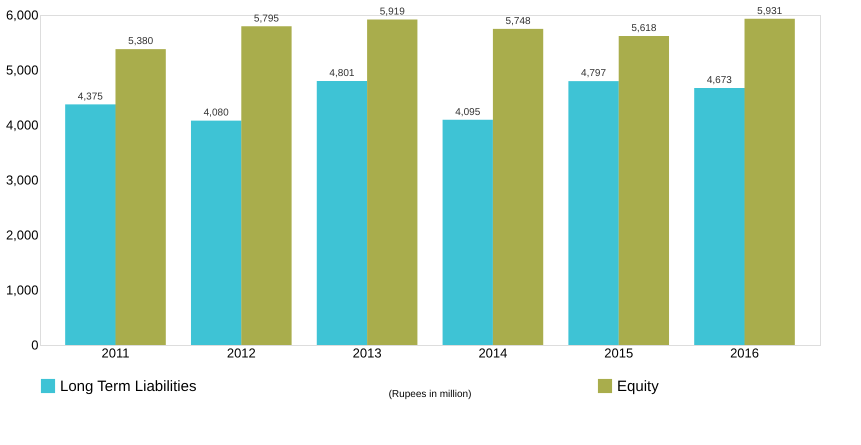 The image size is (861, 445). Describe the element at coordinates (91, 96) in the screenshot. I see `data-label: 4,375` at that location.